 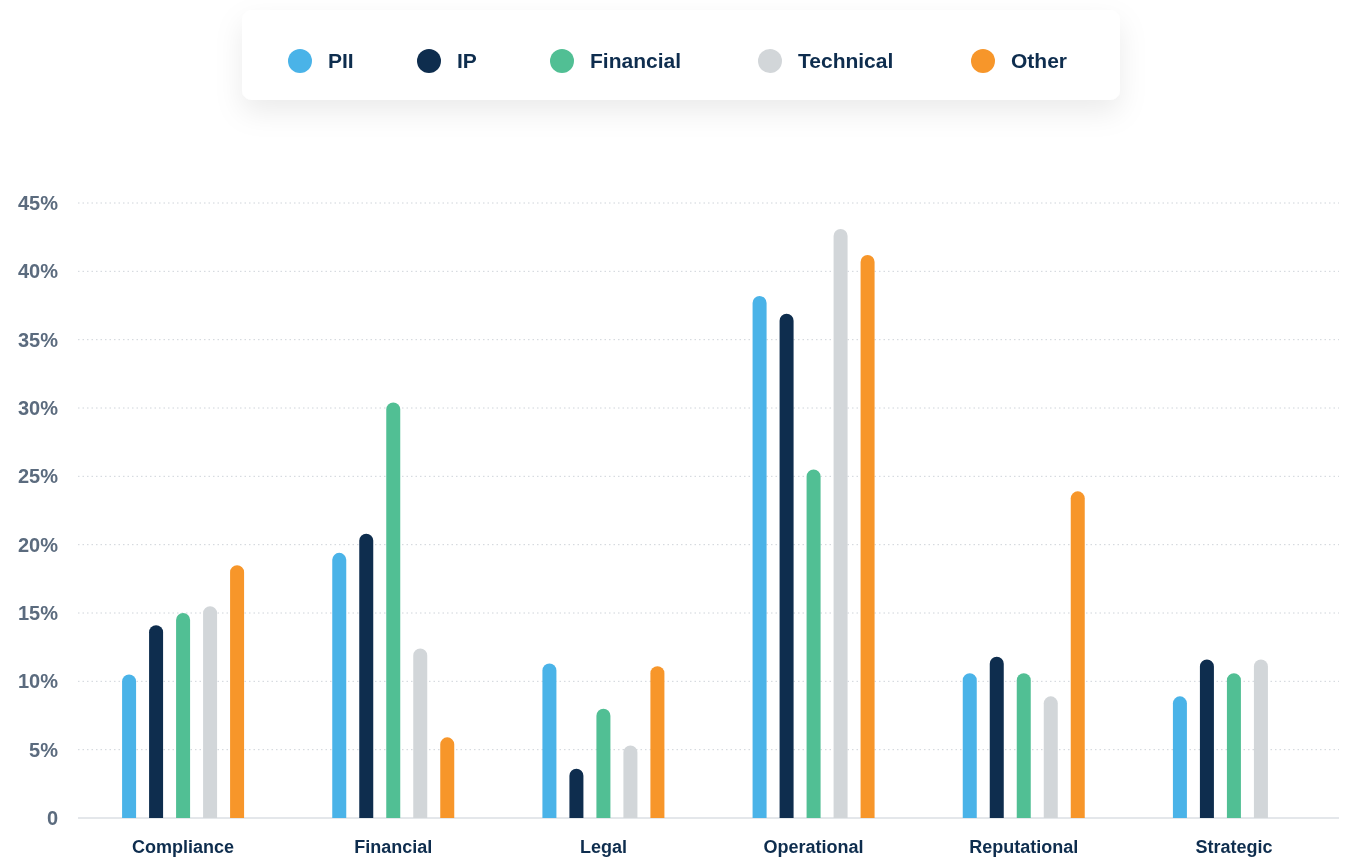 I want to click on legend-label: Technical, so click(x=846, y=61).